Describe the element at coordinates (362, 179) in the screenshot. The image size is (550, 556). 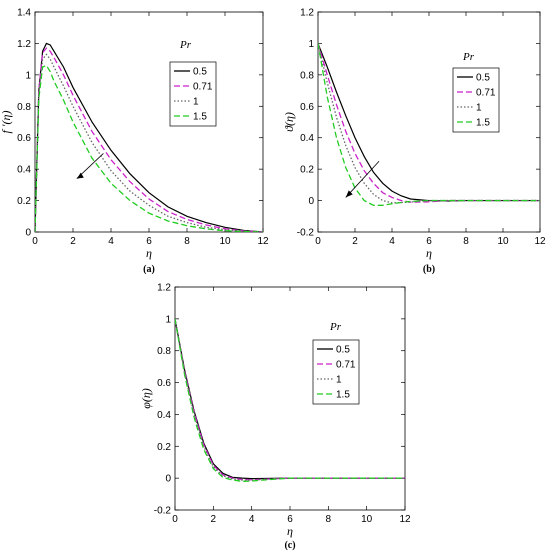
I see `trend-arrow-line` at that location.